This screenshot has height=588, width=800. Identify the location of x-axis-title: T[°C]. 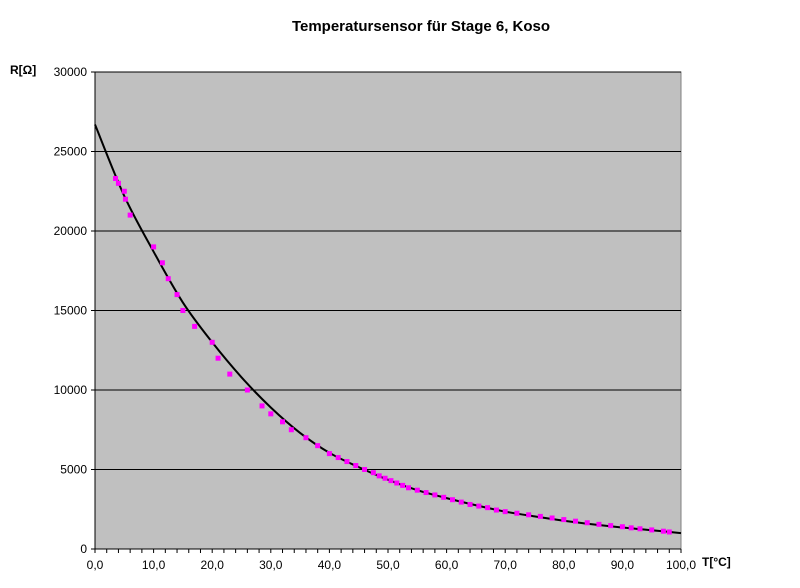
(716, 562).